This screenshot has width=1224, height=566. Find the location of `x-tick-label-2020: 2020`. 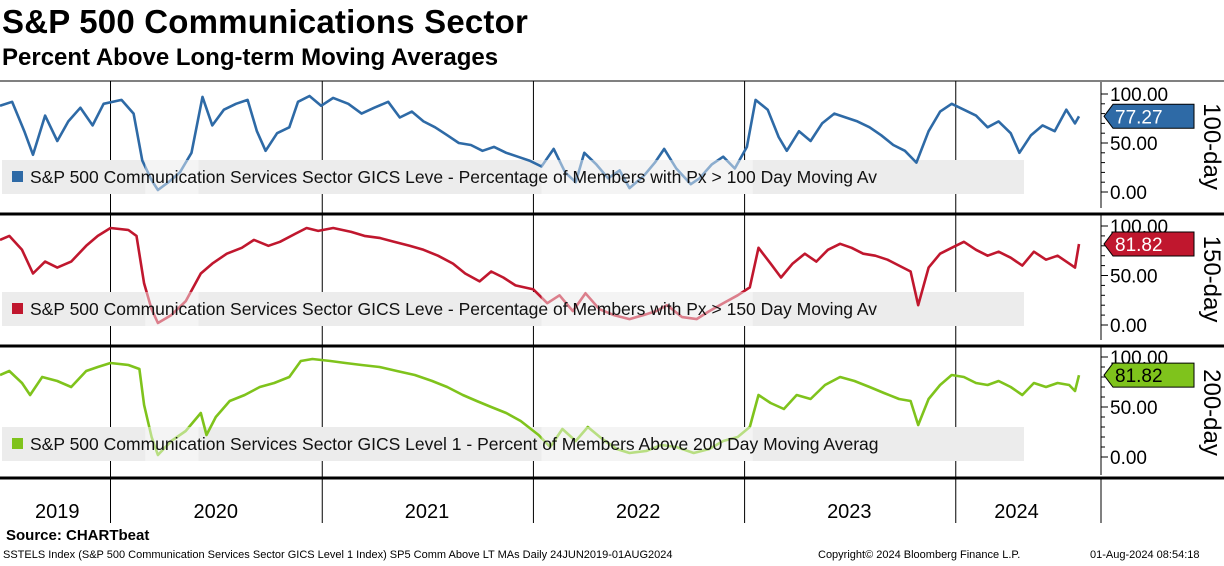

x-tick-label-2020: 2020 is located at coordinates (216, 512).